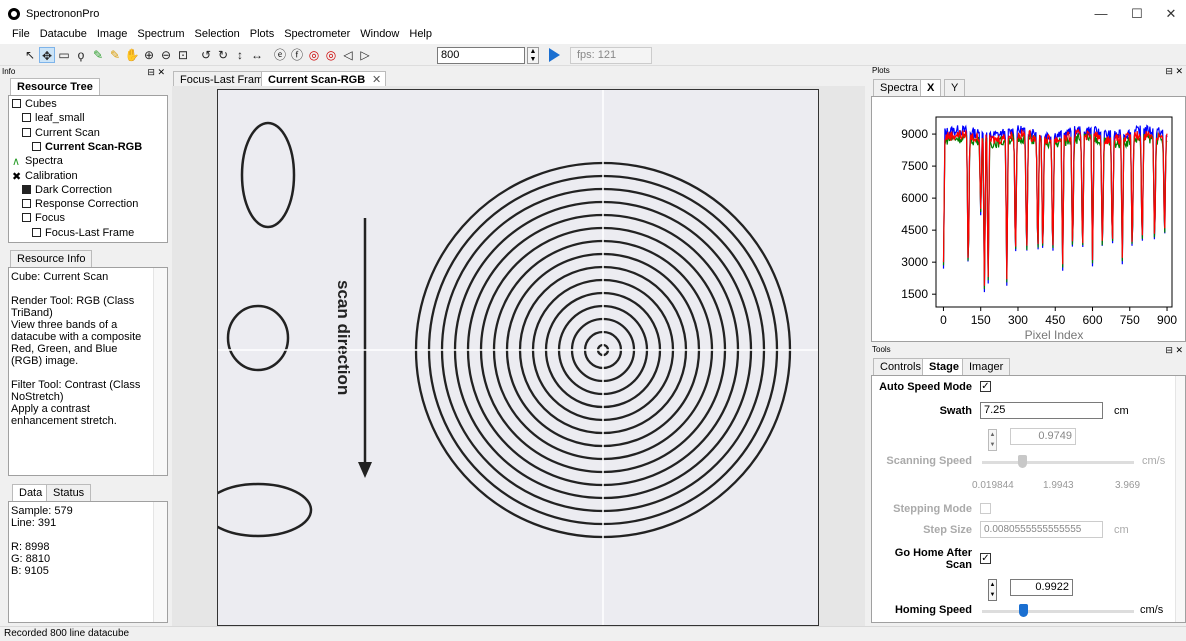  What do you see at coordinates (1152, 610) in the screenshot?
I see `homing-speed-unit: cm/s` at bounding box center [1152, 610].